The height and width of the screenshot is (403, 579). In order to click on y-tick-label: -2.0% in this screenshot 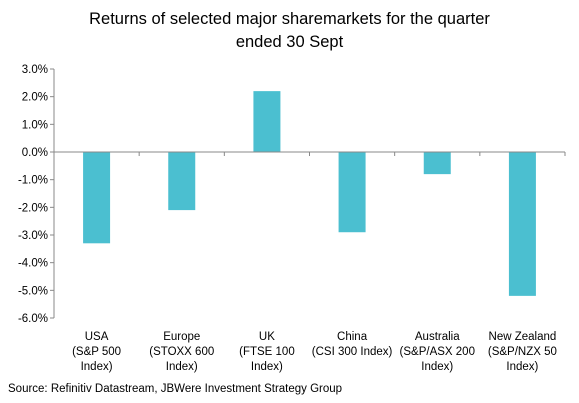, I will do `click(33, 208)`.